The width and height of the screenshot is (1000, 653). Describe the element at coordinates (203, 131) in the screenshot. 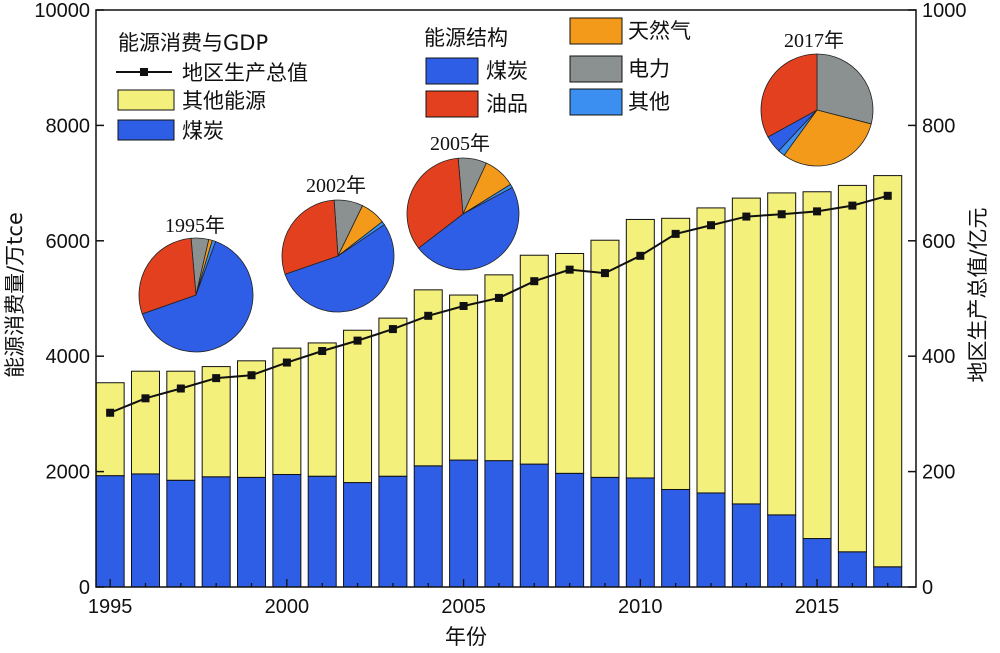

I see `legend1-item-coal: 煤炭` at that location.